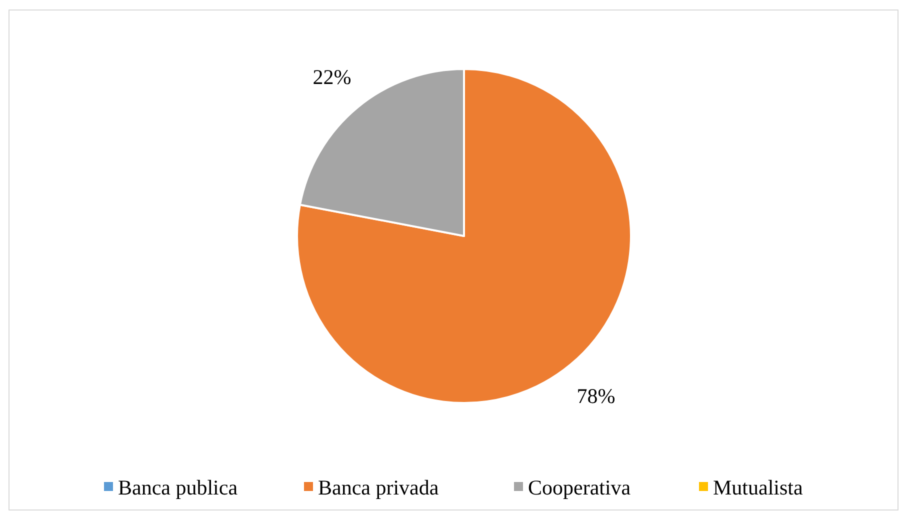 The image size is (908, 515). Describe the element at coordinates (178, 487) in the screenshot. I see `legend-label: Banca publica` at that location.